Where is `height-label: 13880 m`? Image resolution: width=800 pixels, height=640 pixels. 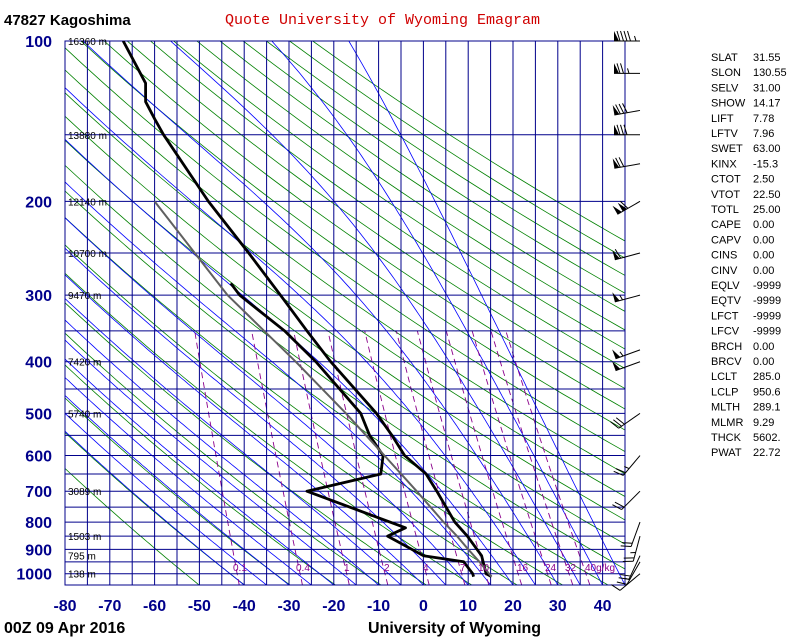
height-label: 13880 m is located at coordinates (87, 136).